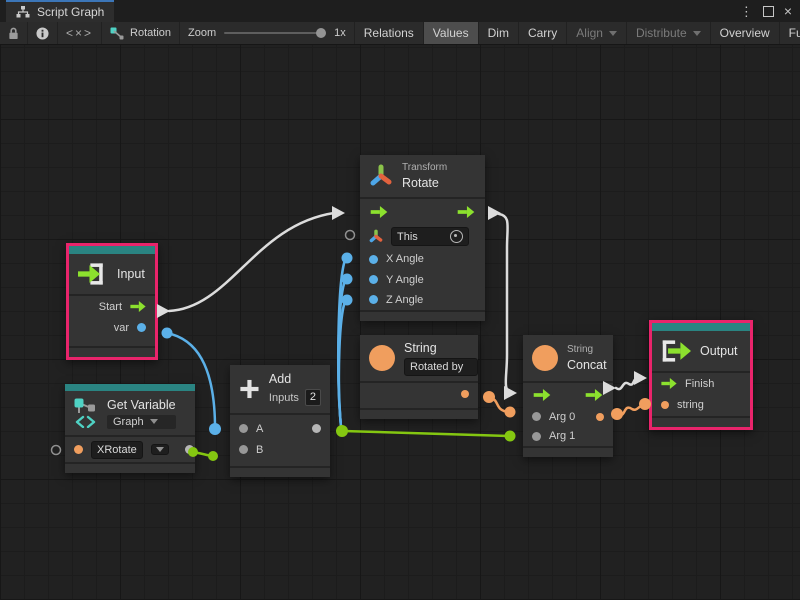  Describe the element at coordinates (701, 383) in the screenshot. I see `port-row-finish: Finish` at that location.